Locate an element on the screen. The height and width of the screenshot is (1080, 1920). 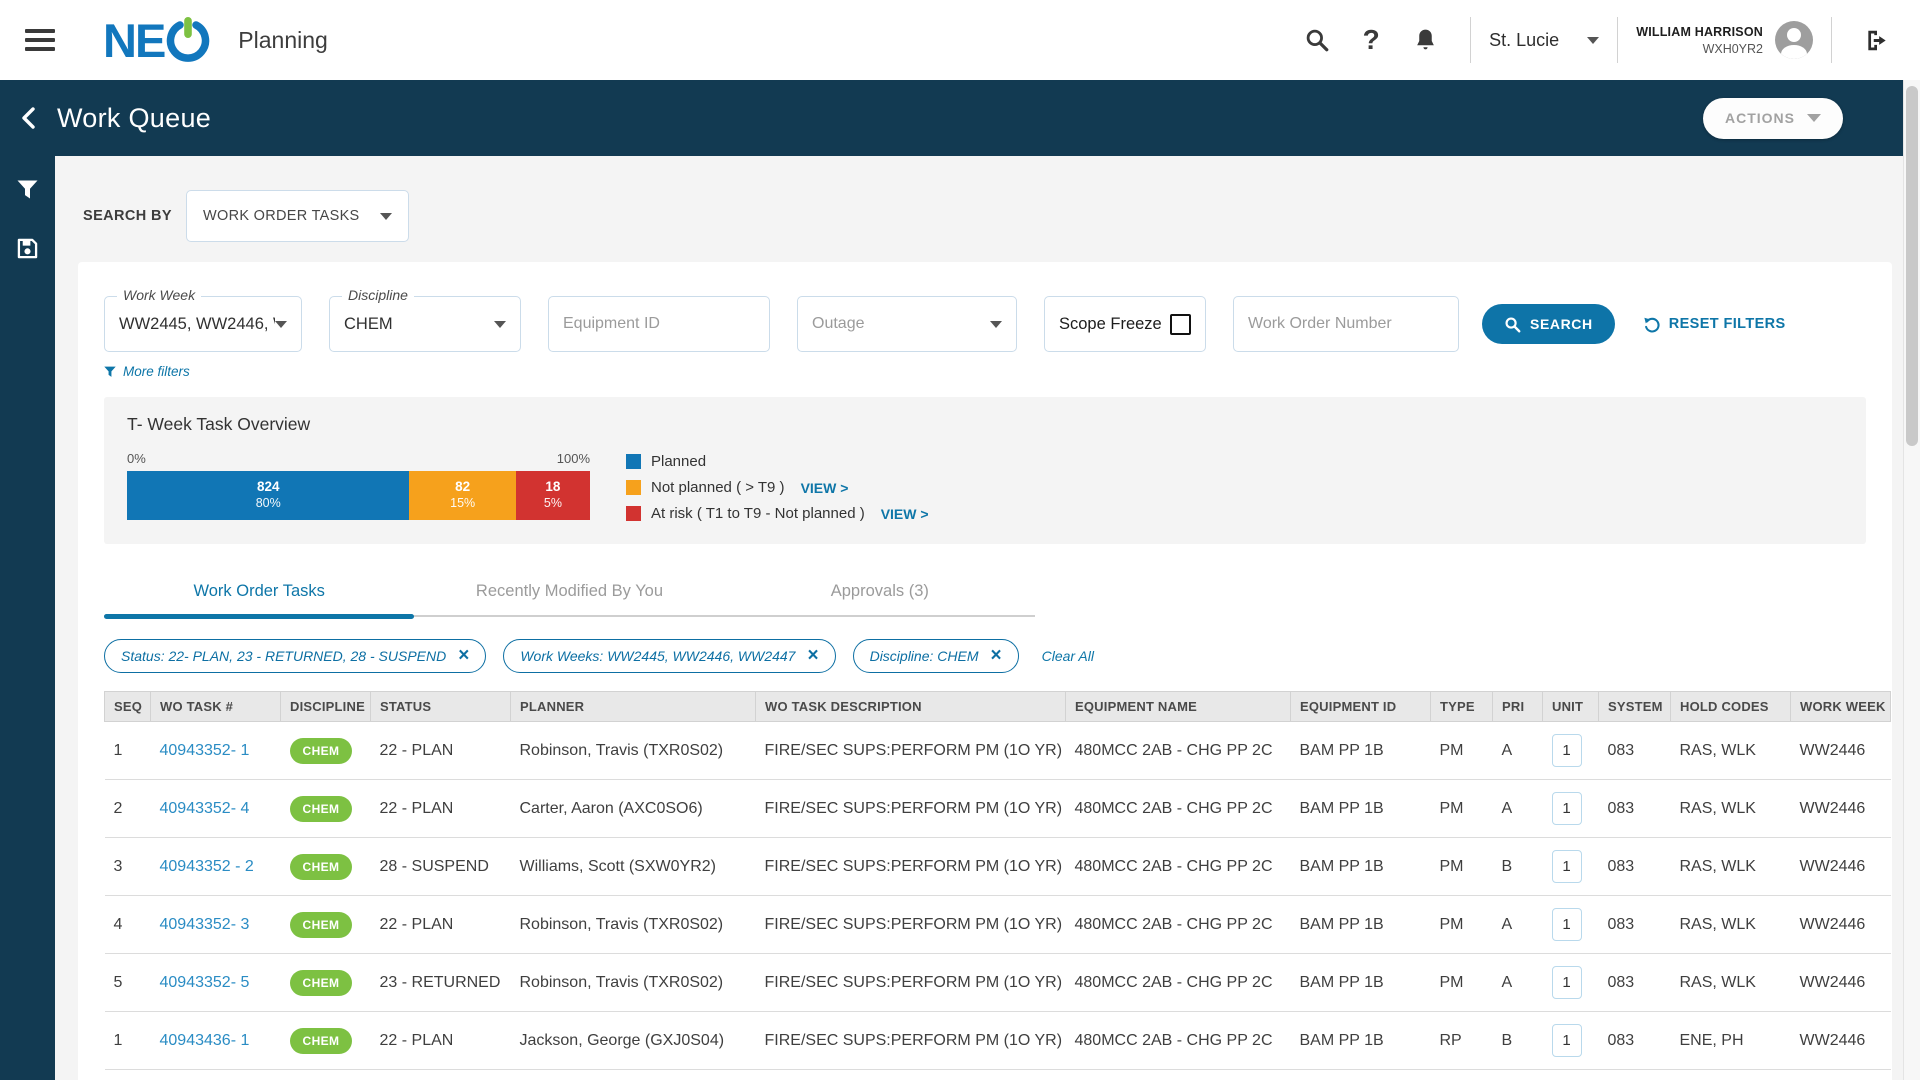
legend-row-at-risk-t1-to-t9-not-planned: At risk ( T1 to T9 - Not planned ) VIEW > is located at coordinates (777, 513).